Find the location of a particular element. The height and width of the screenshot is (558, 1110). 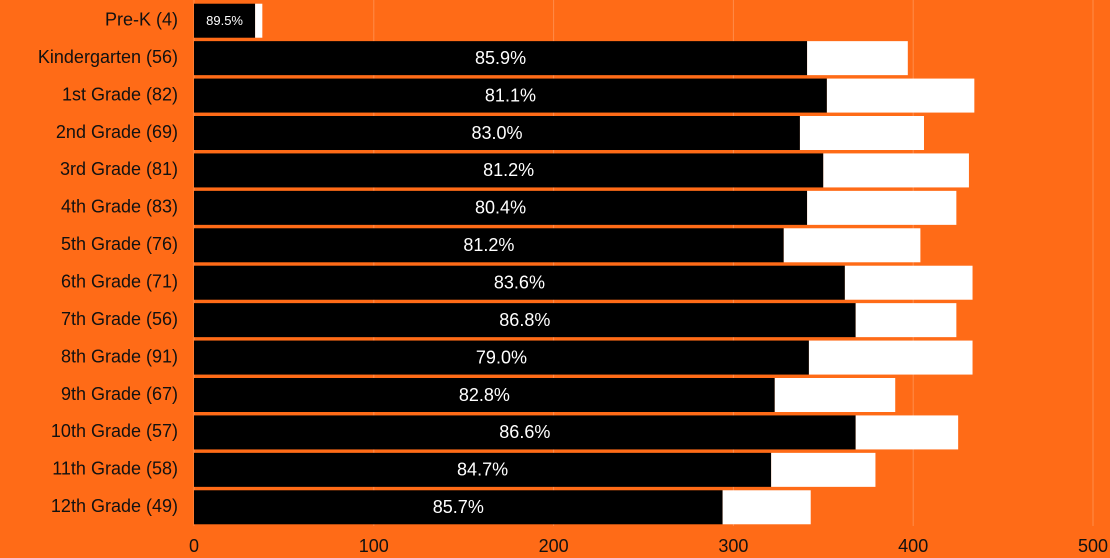

percent-label: 83.0% is located at coordinates (496, 133).